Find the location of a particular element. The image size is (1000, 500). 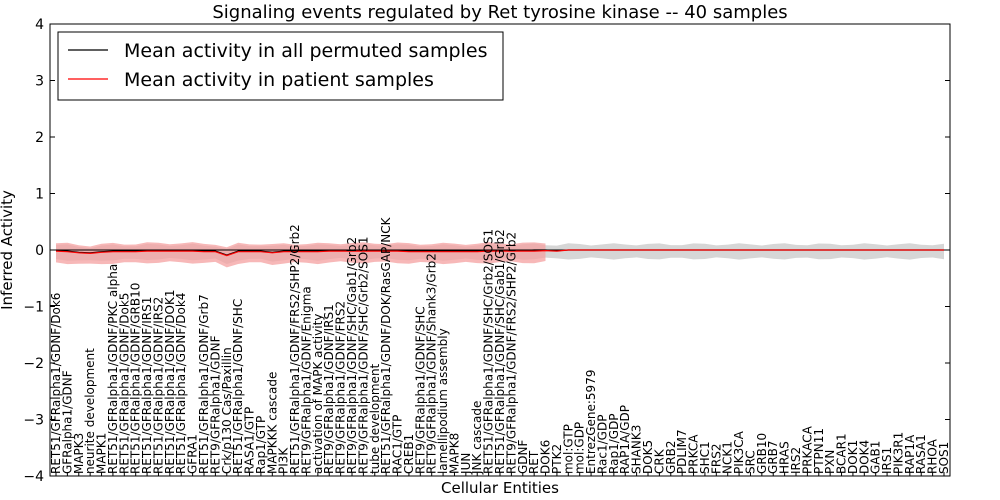

x-tick-label: SHC1 is located at coordinates (705, 457).